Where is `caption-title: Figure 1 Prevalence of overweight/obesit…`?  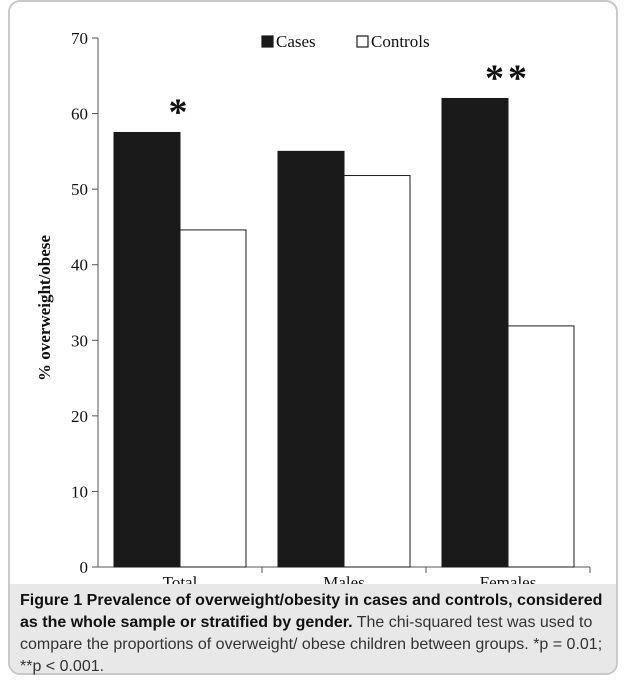
caption-title: Figure 1 Prevalence of overweight/obesit… is located at coordinates (311, 611).